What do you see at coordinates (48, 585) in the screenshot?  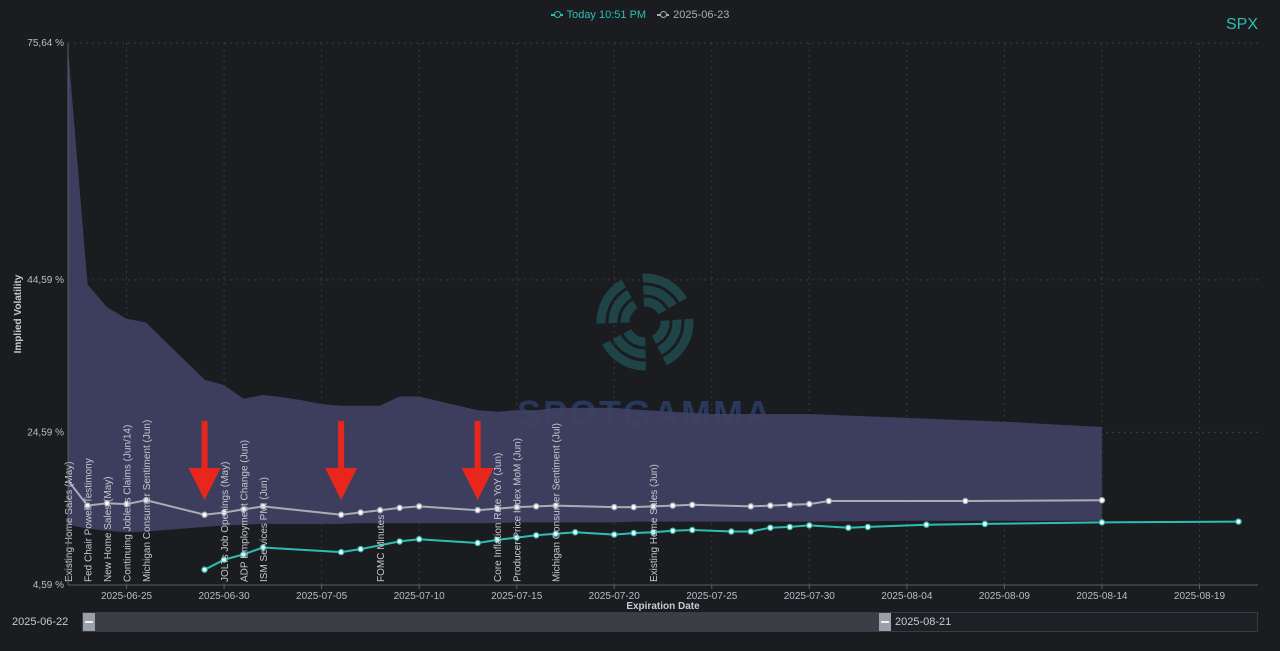 I see `y-tick-label: 4,59 %` at bounding box center [48, 585].